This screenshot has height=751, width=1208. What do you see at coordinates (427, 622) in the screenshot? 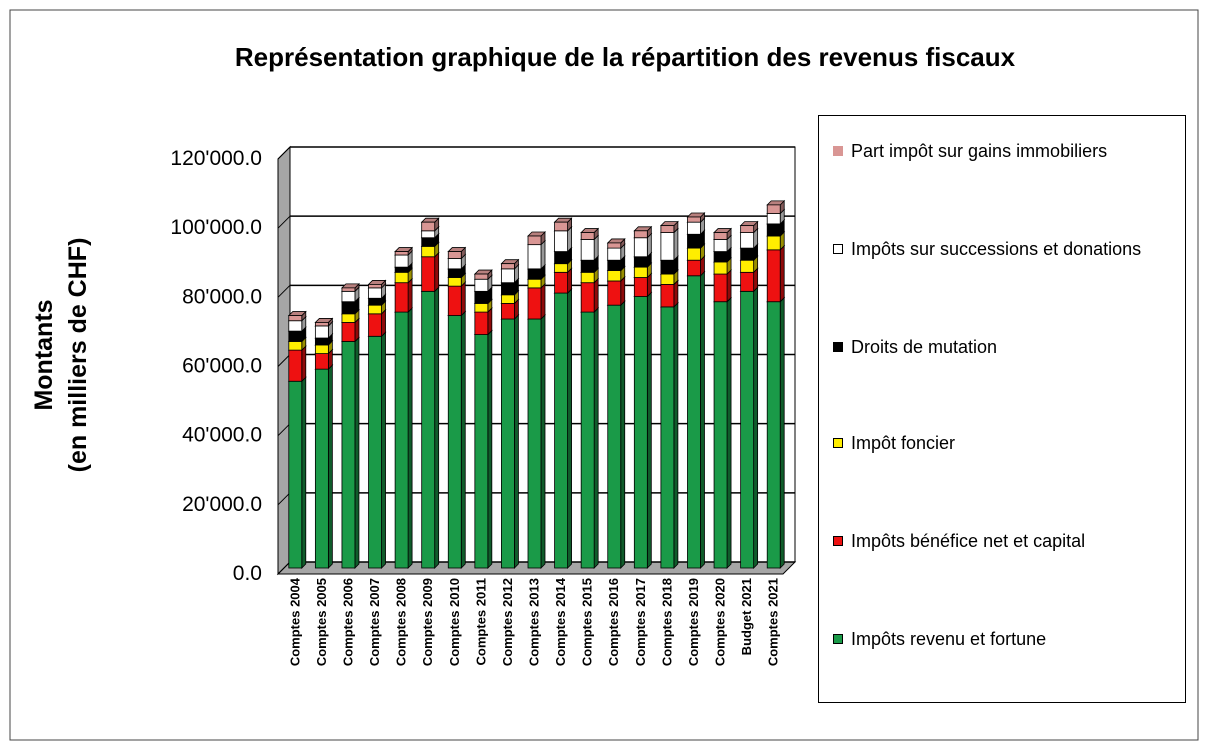
I see `x-tick-label: Comptes 2009` at bounding box center [427, 622].